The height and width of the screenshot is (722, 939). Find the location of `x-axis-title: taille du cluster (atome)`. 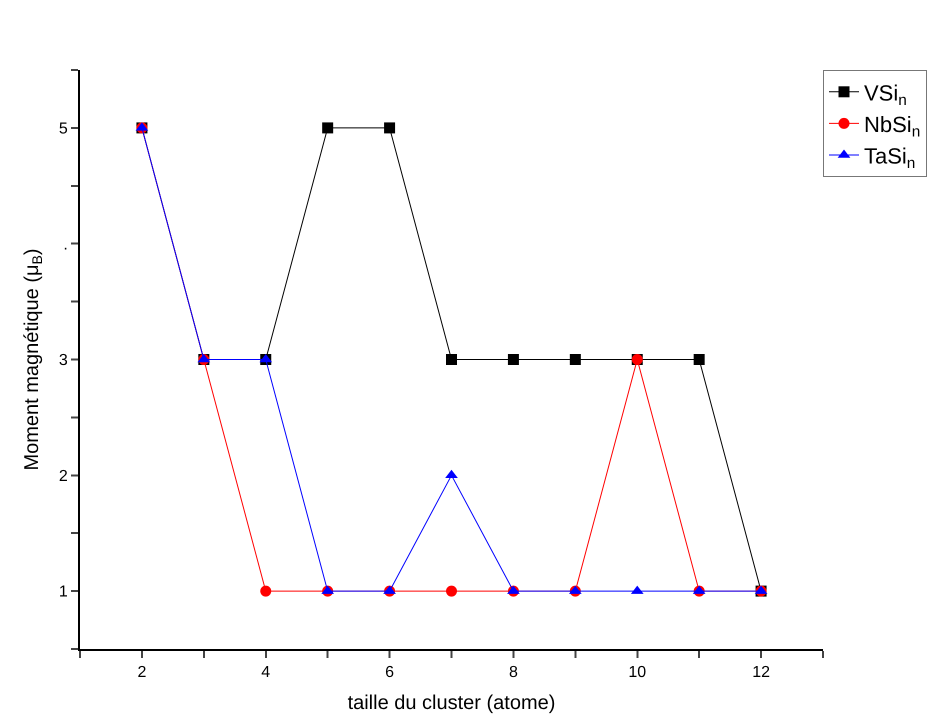

x-axis-title: taille du cluster (atome) is located at coordinates (452, 703).